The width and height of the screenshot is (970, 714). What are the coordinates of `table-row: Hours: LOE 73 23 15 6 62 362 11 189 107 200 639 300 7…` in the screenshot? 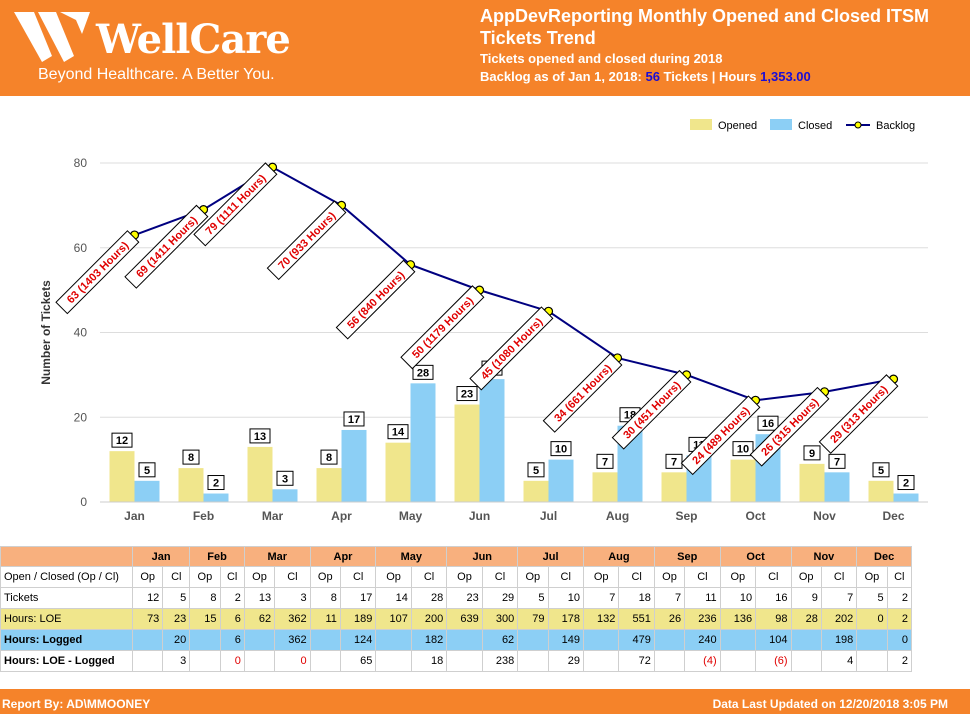 It's located at (456, 619).